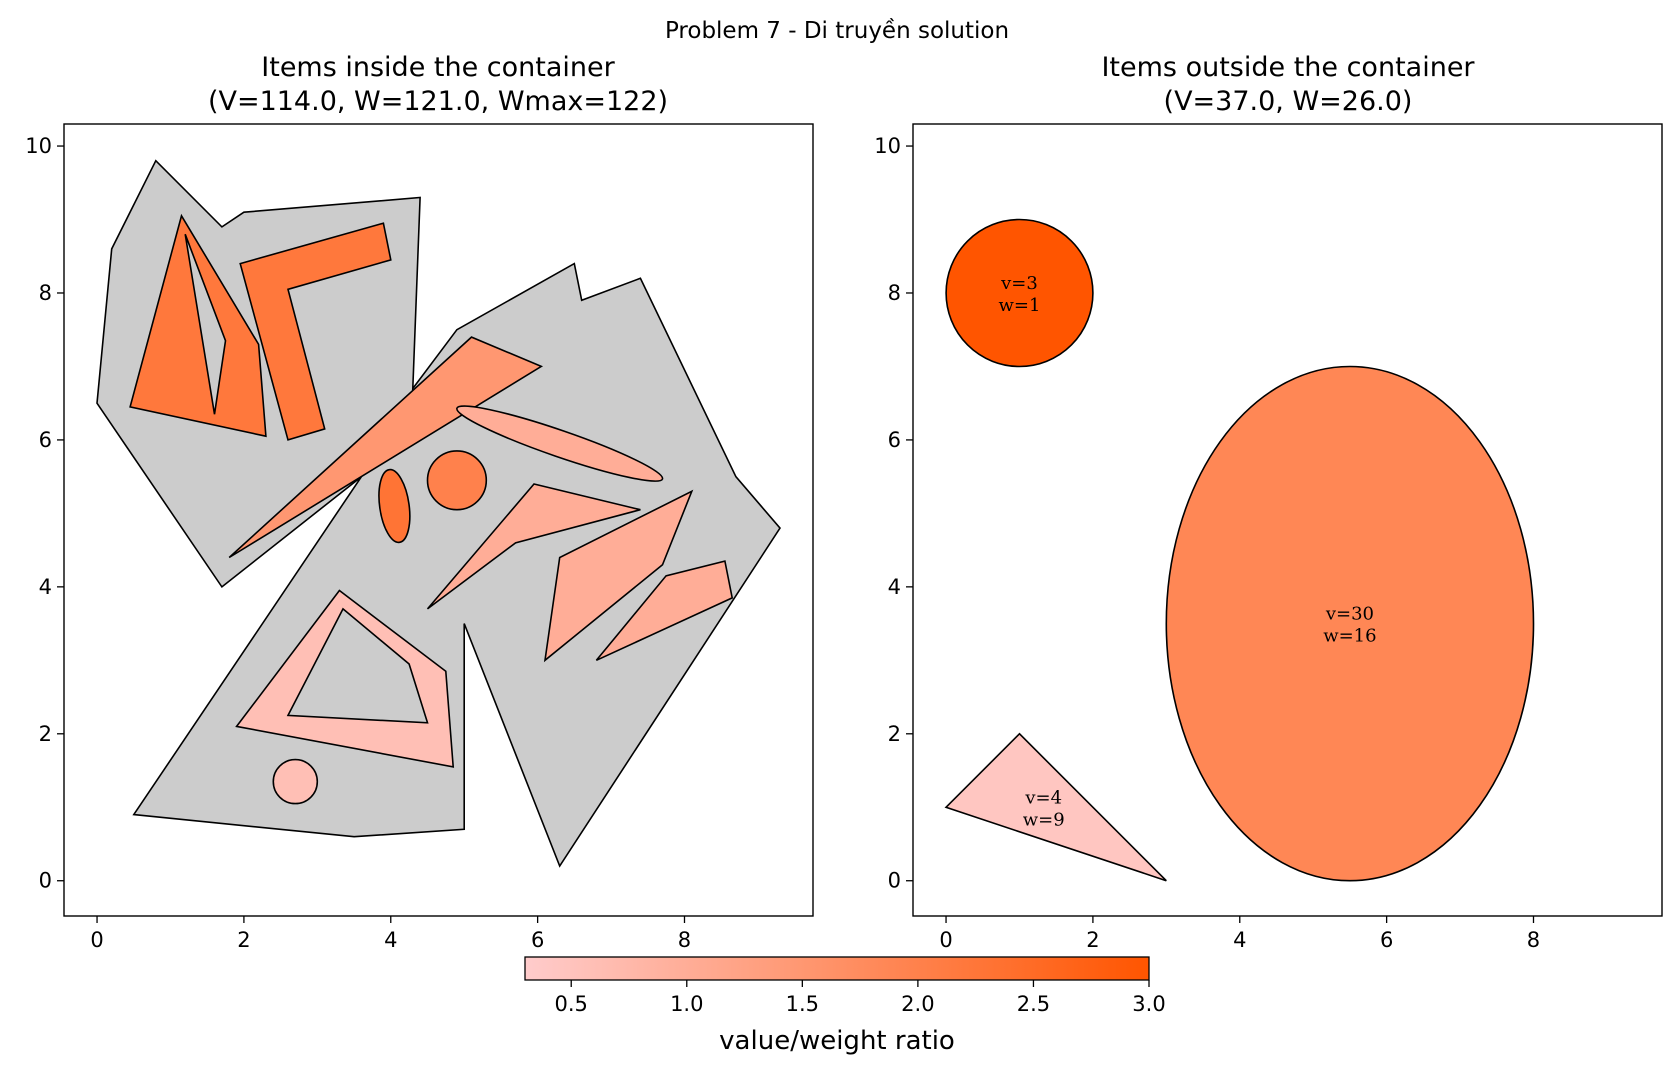 The width and height of the screenshot is (1675, 1069). What do you see at coordinates (1044, 819) in the screenshot?
I see `item-label-weight: w=9` at bounding box center [1044, 819].